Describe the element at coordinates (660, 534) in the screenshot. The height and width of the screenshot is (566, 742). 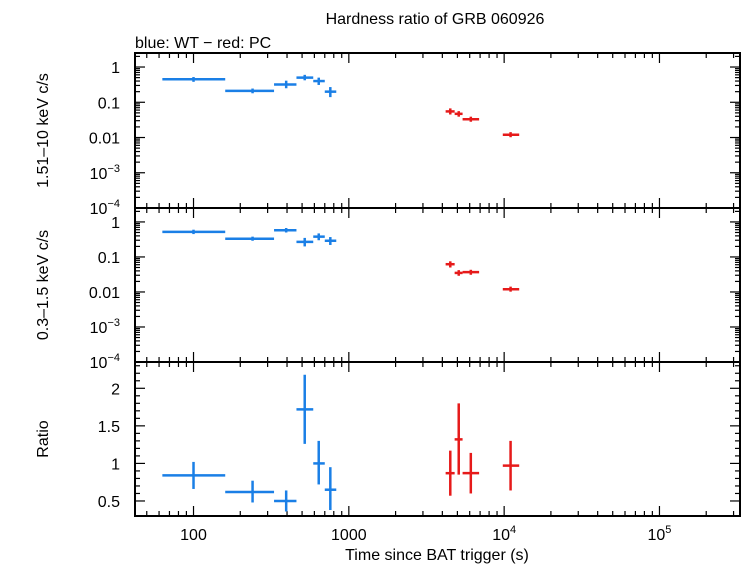
I see `x-tick-label: 10⁵` at that location.